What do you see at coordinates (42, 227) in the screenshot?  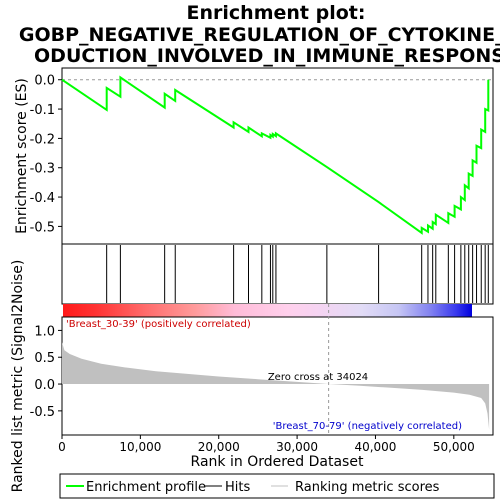 I see `es-y-tick-label: -0.5` at bounding box center [42, 227].